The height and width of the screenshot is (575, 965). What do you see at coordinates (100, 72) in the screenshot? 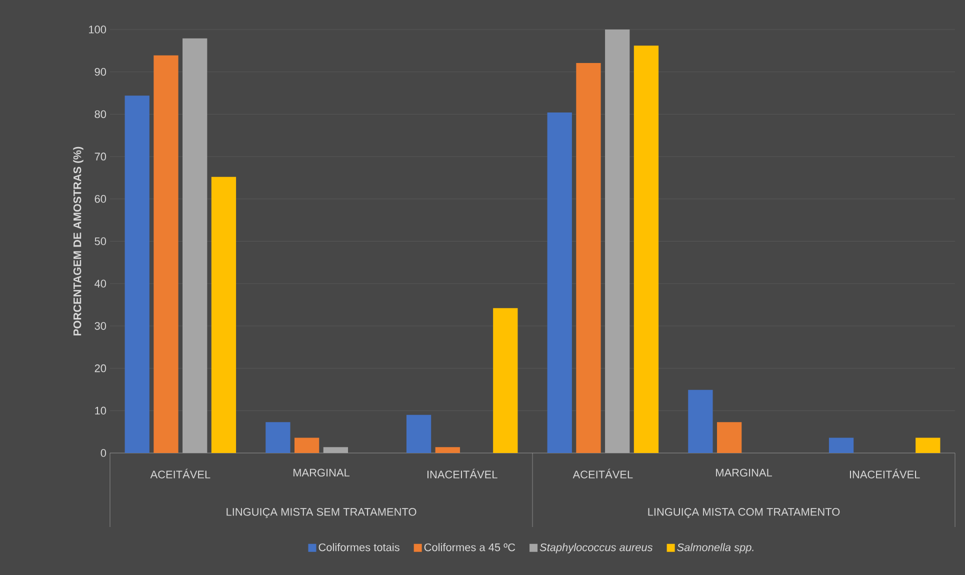
I see `y-tick-label: 90` at bounding box center [100, 72].